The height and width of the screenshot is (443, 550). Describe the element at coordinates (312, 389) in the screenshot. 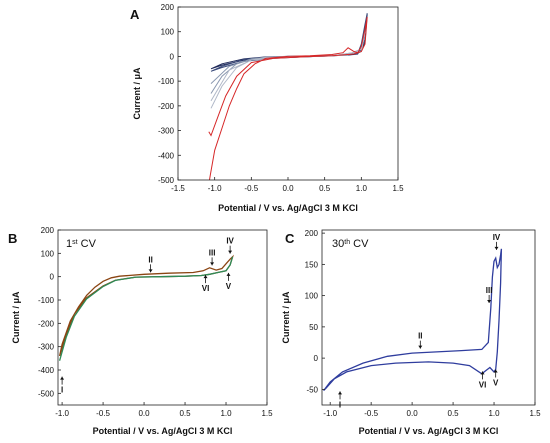

I see `y-tick-label: -50` at that location.